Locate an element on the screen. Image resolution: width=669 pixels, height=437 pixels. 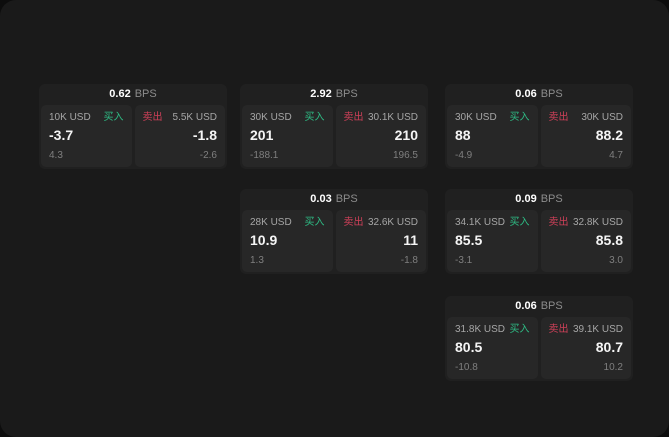
buy-sub-value: -4.9 is located at coordinates (464, 155).